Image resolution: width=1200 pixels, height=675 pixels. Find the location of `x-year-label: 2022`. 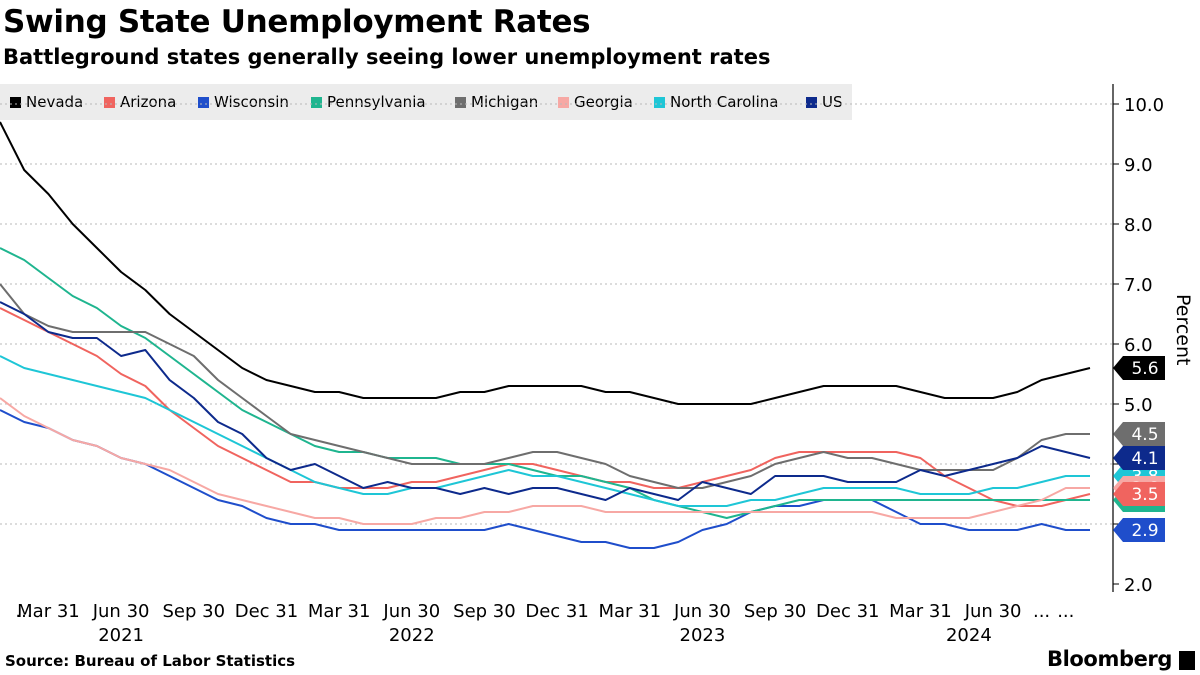

x-year-label: 2022 is located at coordinates (412, 635).